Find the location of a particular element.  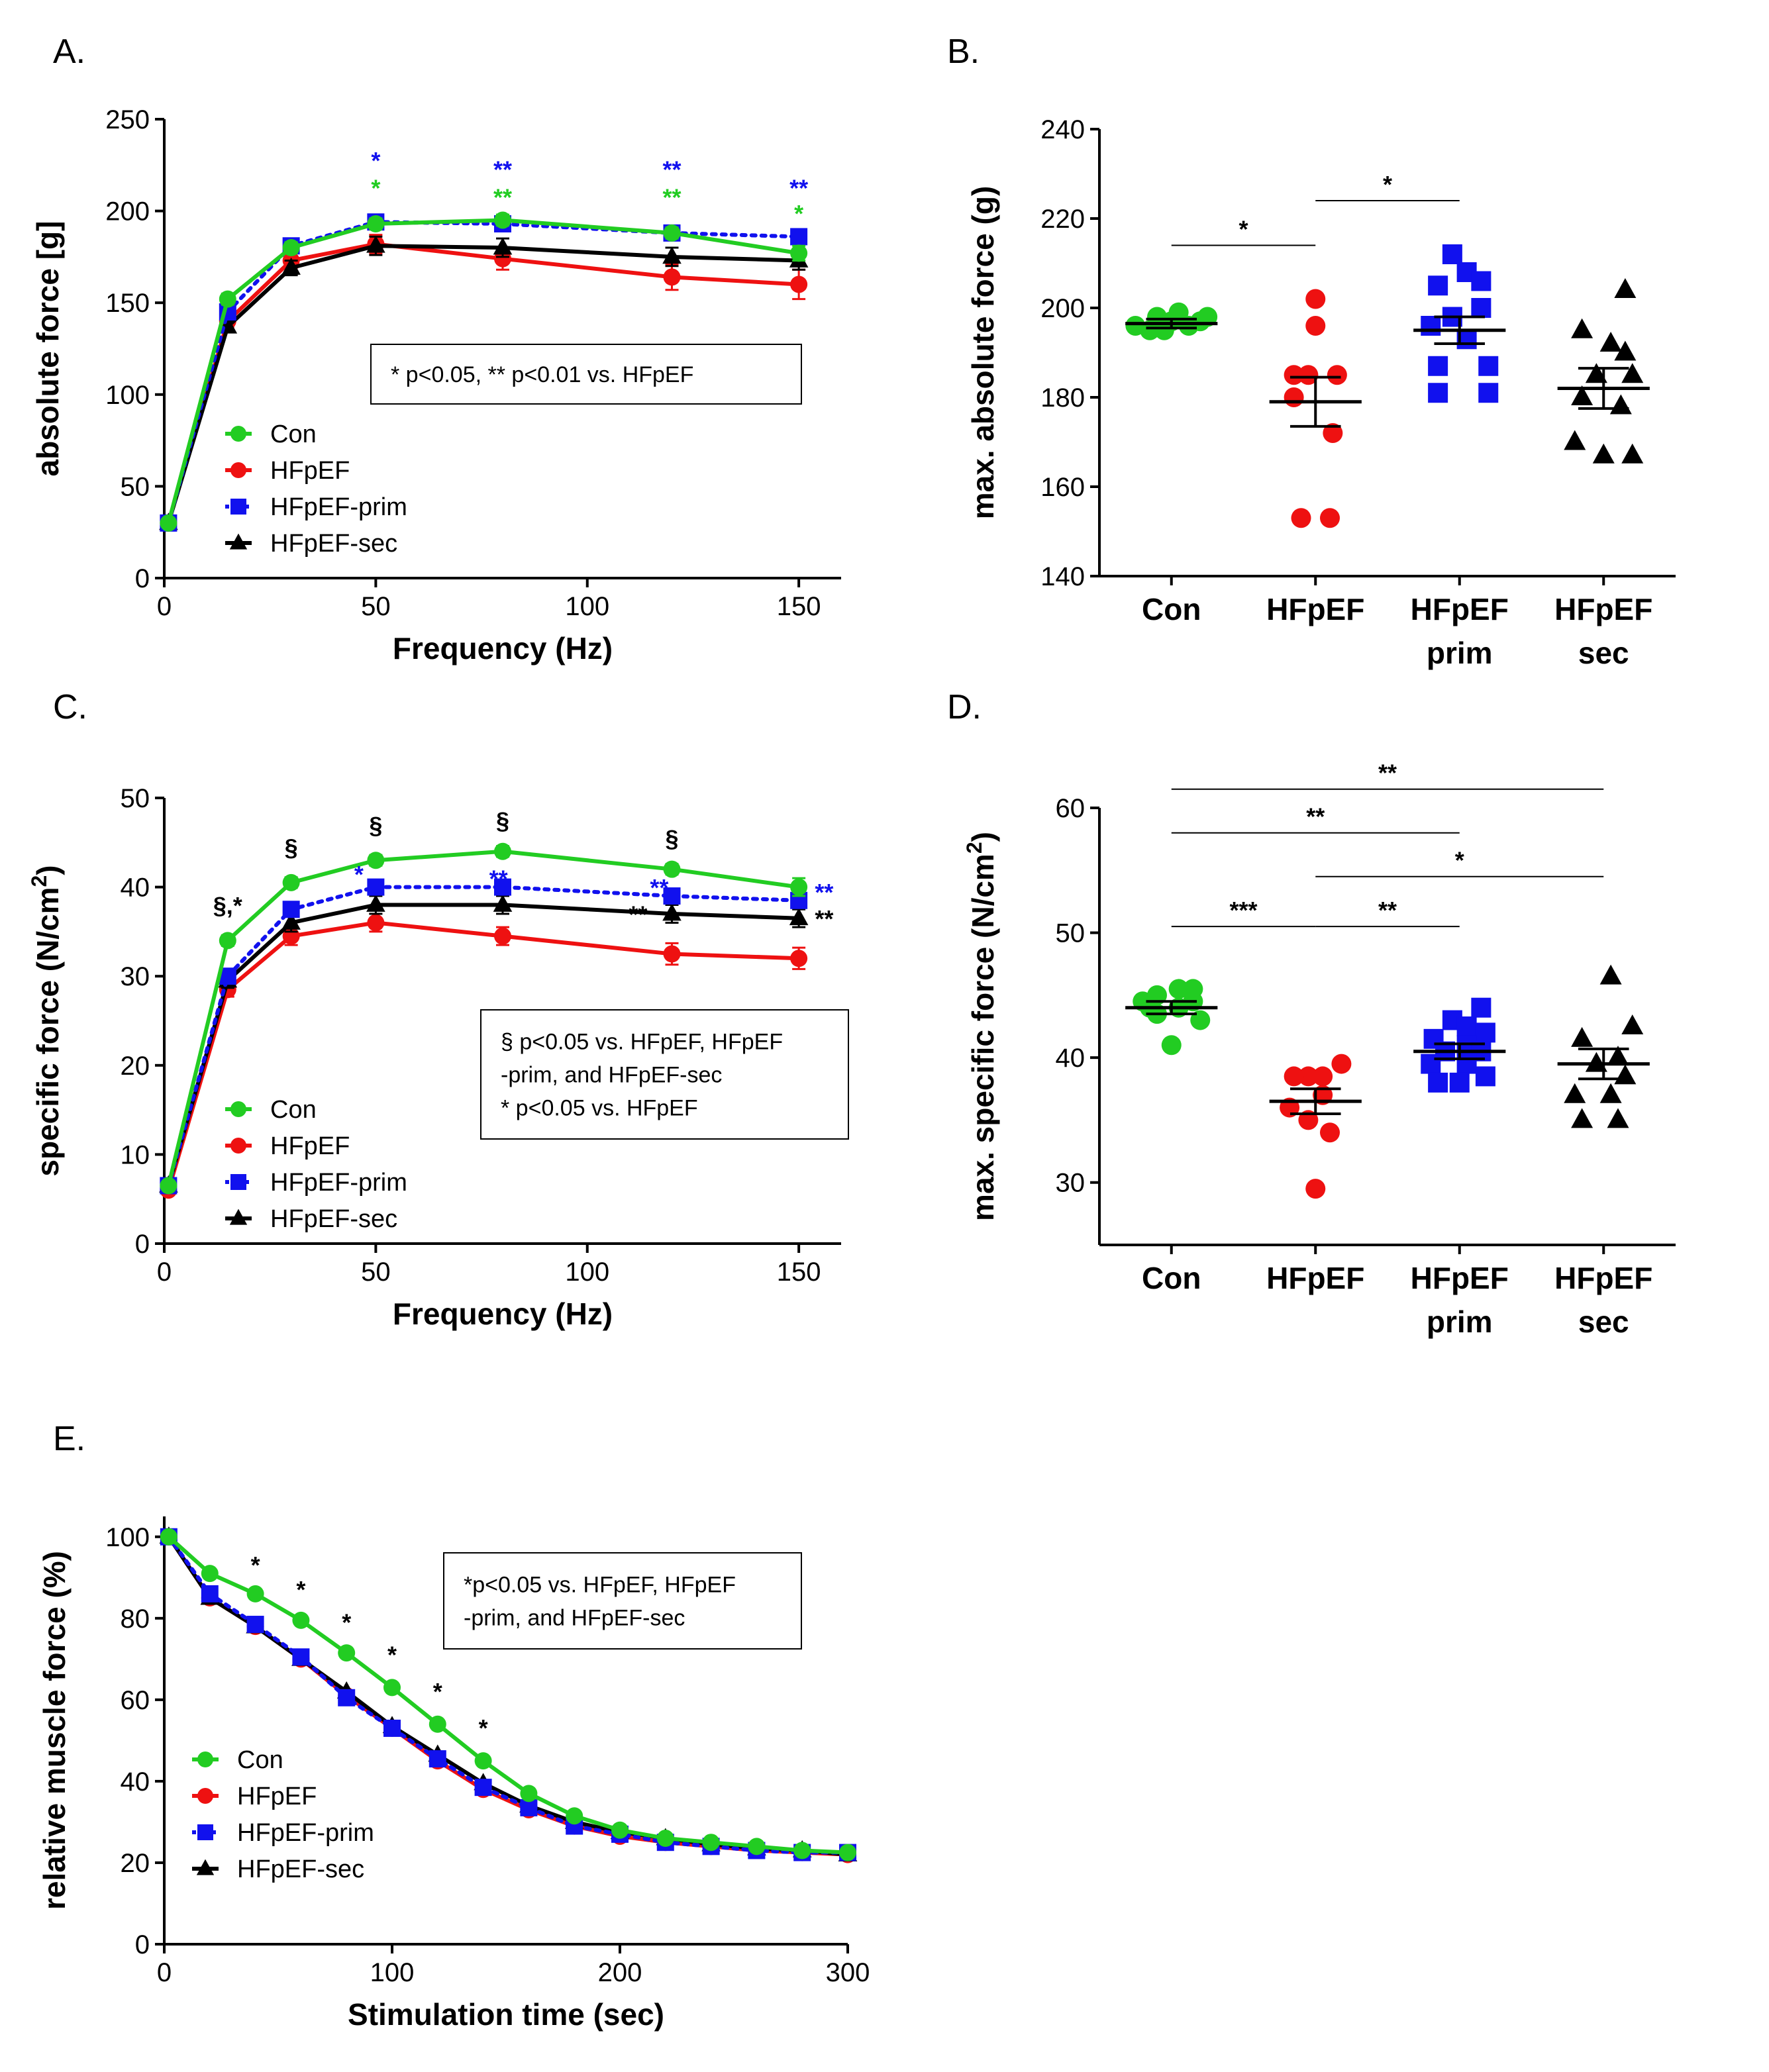

stats-note-line: * p<0.05, ** p<0.01 vs. HFpEF is located at coordinates (542, 374).